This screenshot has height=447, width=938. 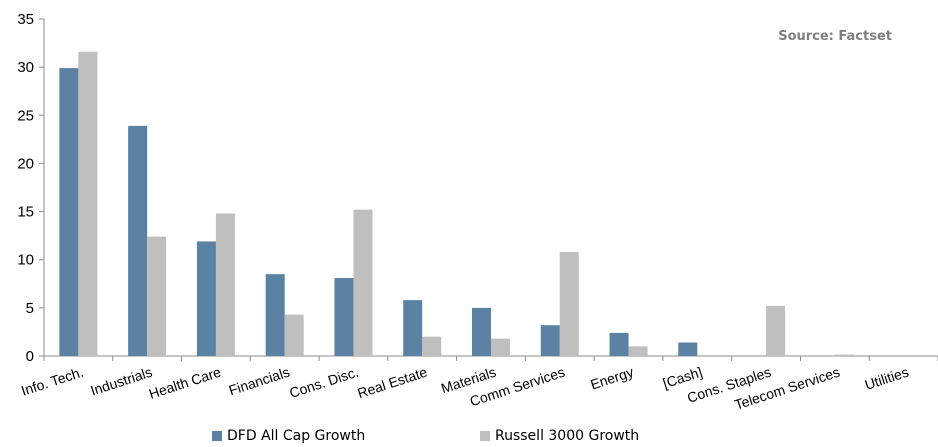 What do you see at coordinates (296, 436) in the screenshot?
I see `legend-label-dfd: DFD All Cap Growth` at bounding box center [296, 436].